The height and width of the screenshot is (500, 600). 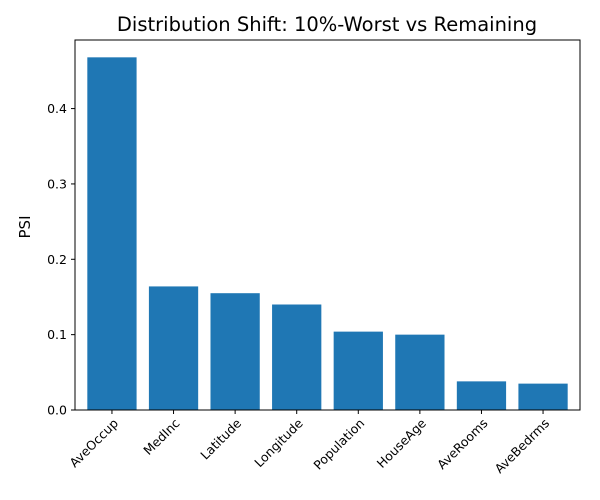 What do you see at coordinates (338, 444) in the screenshot?
I see `x-tick-label: Population` at bounding box center [338, 444].